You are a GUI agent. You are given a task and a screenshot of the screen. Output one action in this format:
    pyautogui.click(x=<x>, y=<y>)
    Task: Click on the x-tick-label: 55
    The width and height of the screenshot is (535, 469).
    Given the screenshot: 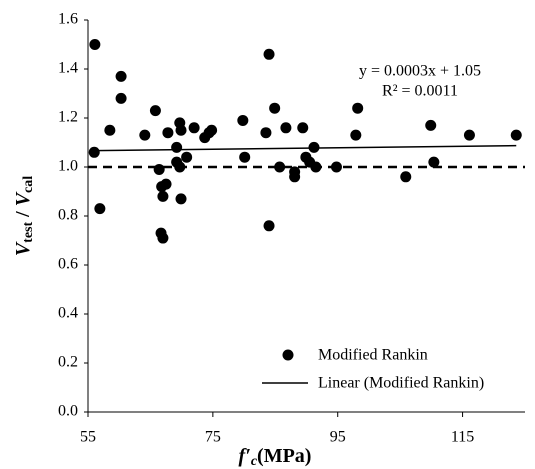 What is the action you would take?
    pyautogui.click(x=88, y=437)
    